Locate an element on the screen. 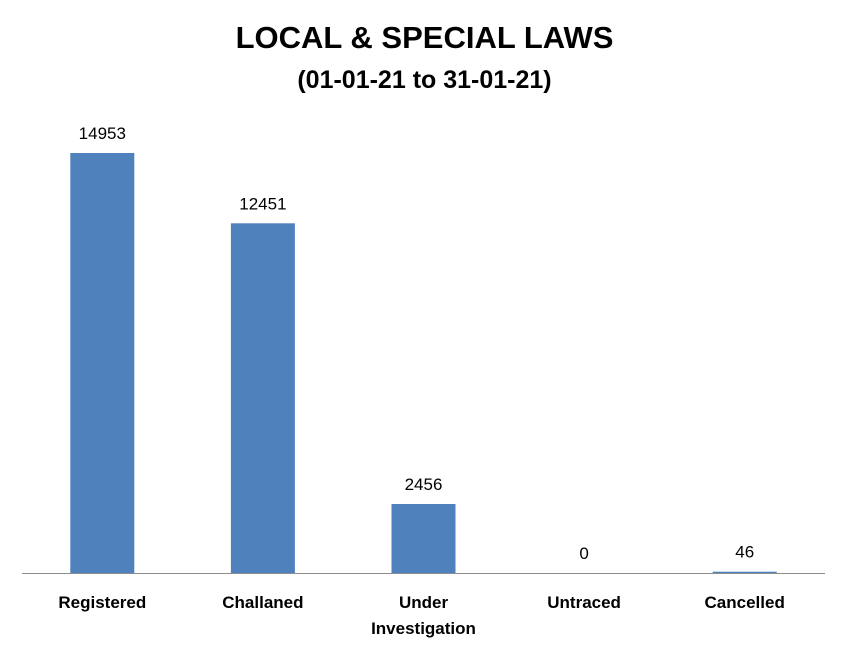 The image size is (849, 652). data-label: 2456 is located at coordinates (424, 484).